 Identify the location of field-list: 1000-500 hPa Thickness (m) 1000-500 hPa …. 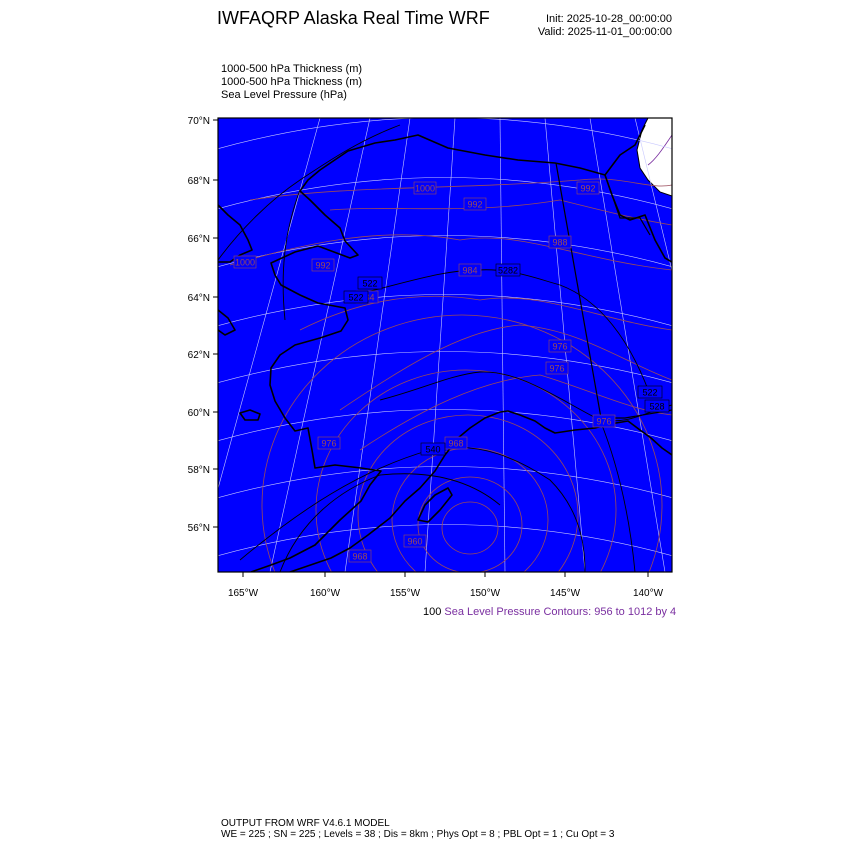
(291, 82).